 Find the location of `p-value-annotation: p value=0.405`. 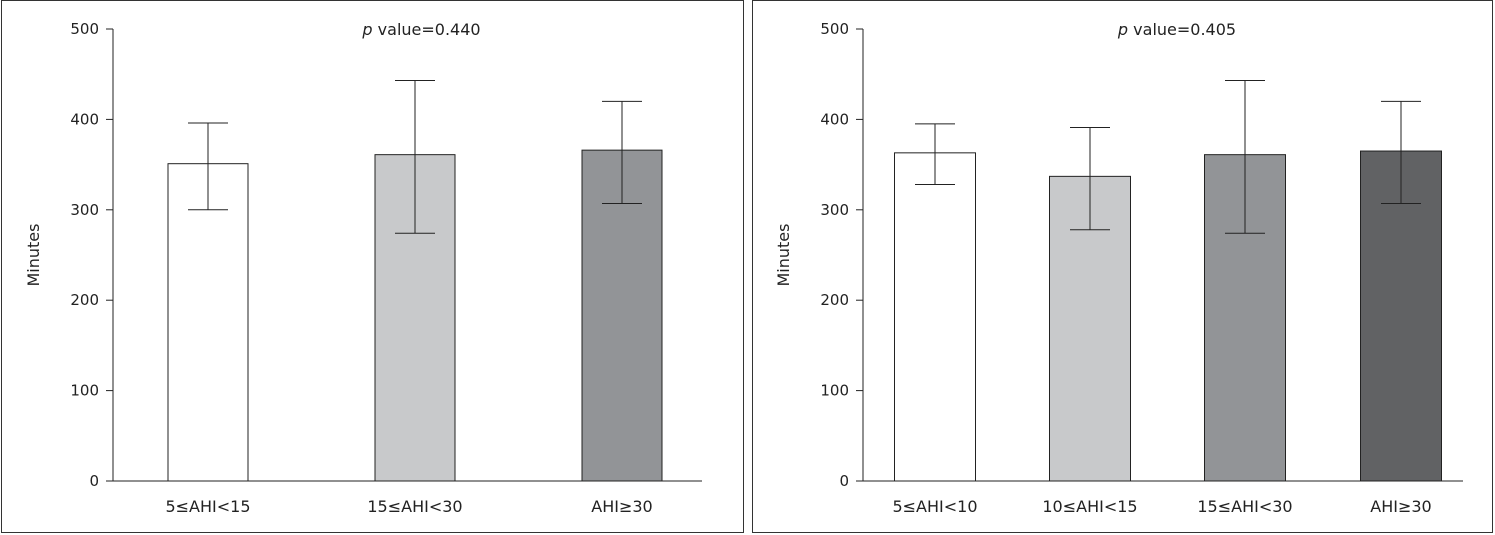

p-value-annotation: p value=0.405 is located at coordinates (1176, 29).